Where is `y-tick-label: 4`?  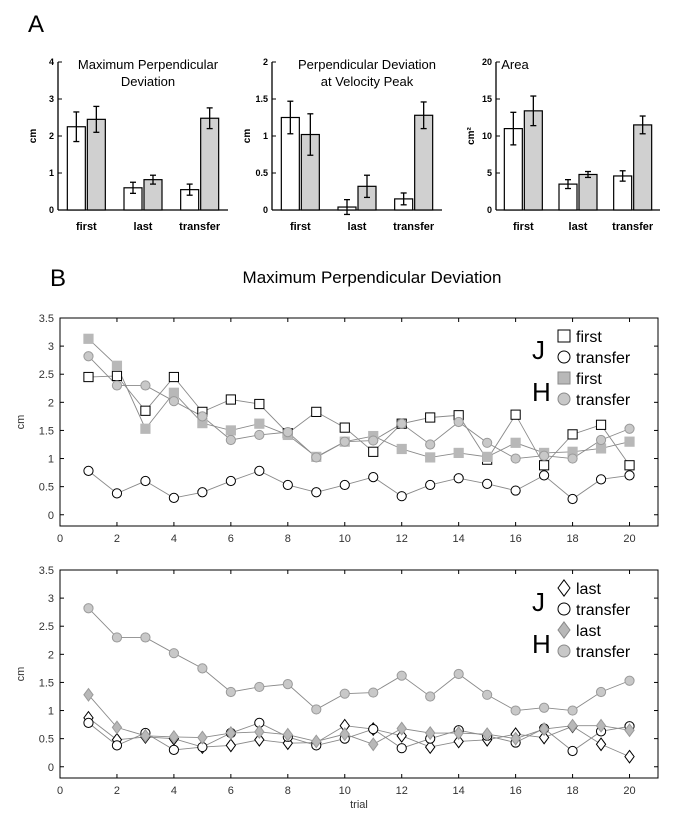 y-tick-label: 4 is located at coordinates (51, 62).